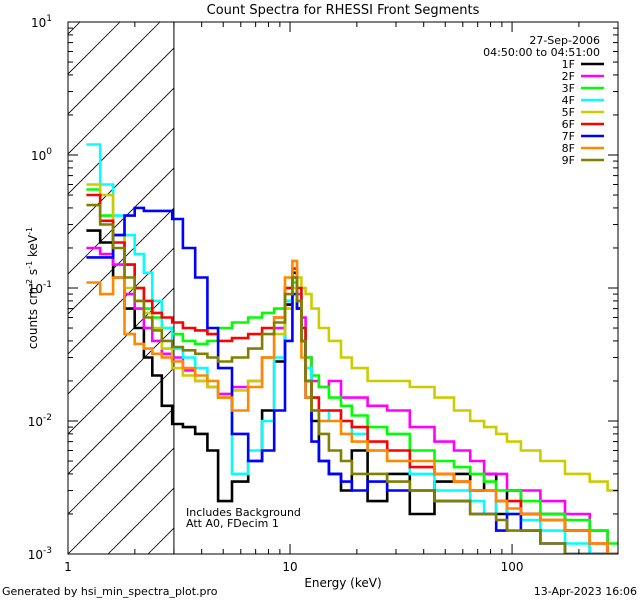 The width and height of the screenshot is (640, 604). What do you see at coordinates (289, 567) in the screenshot?
I see `x-tick-label: 10` at bounding box center [289, 567].